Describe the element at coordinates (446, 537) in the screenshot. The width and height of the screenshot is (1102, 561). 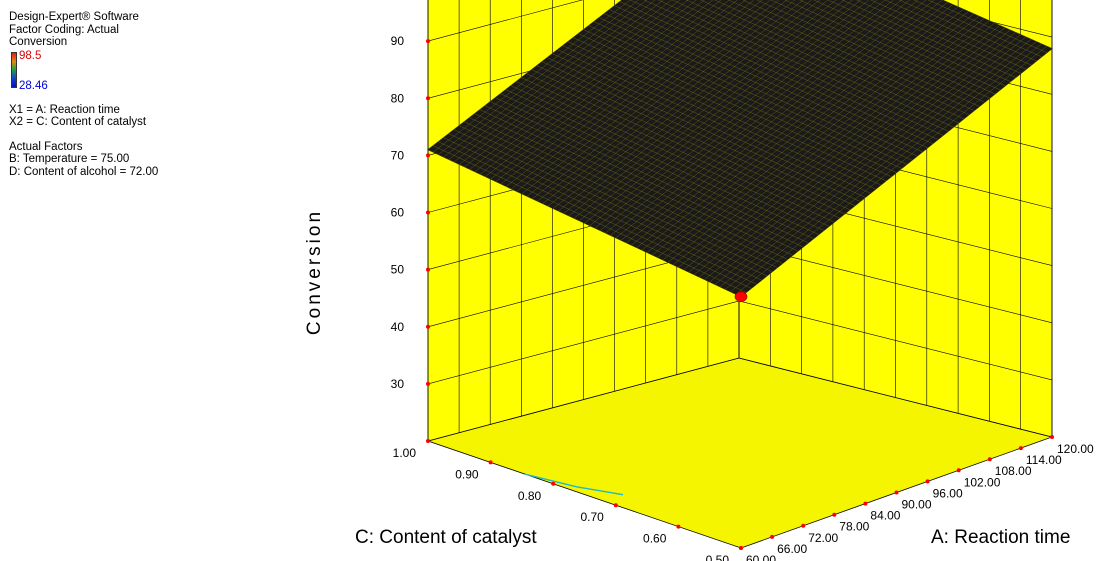
I see `y-axis-label: C: Content of catalyst` at that location.